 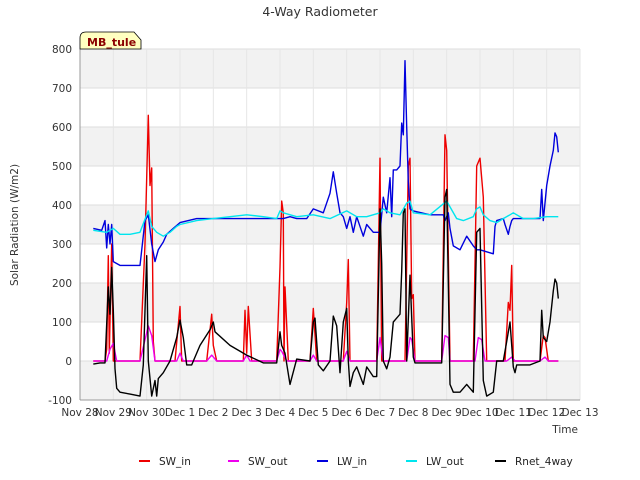 I want to click on legend-item-lw-in: LW_in, so click(x=342, y=462).